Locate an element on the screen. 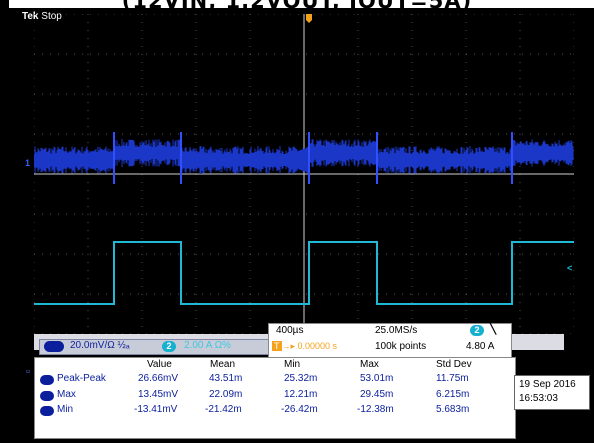 This screenshot has height=443, width=594. ch2-waveform is located at coordinates (304, 273).